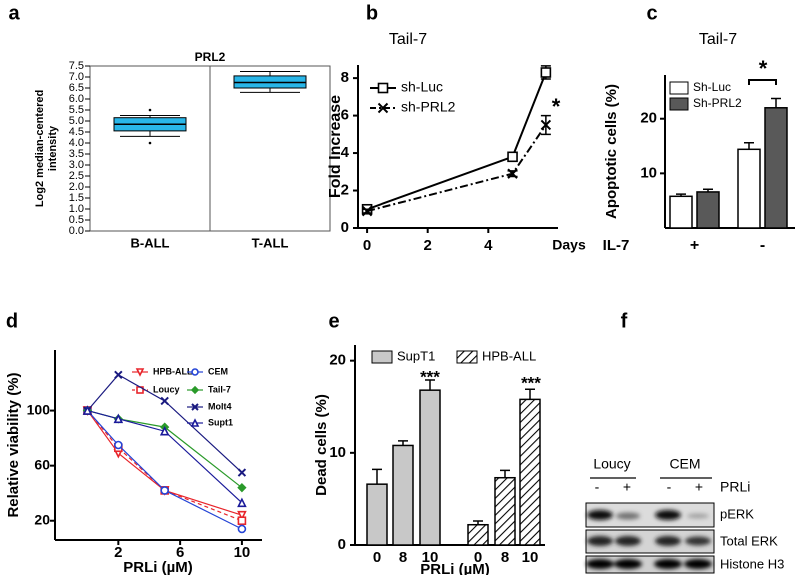 Image resolution: width=800 pixels, height=575 pixels. I want to click on x-tick-label: B-ALL, so click(150, 242).